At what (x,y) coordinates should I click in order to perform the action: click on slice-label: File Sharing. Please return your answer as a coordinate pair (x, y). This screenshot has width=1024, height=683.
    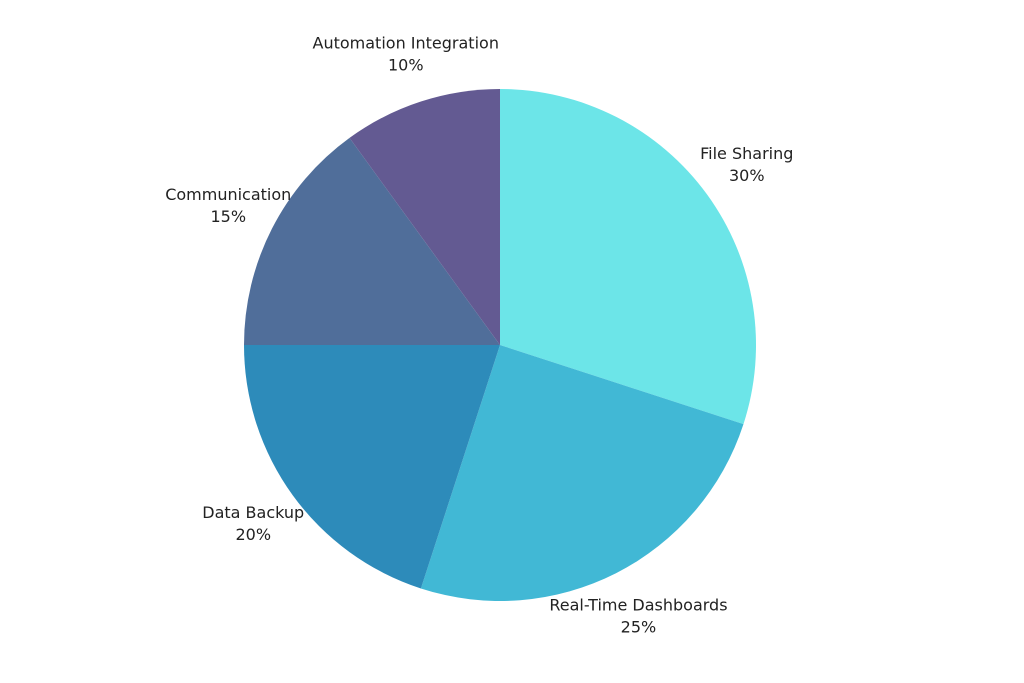
    Looking at the image, I should click on (746, 153).